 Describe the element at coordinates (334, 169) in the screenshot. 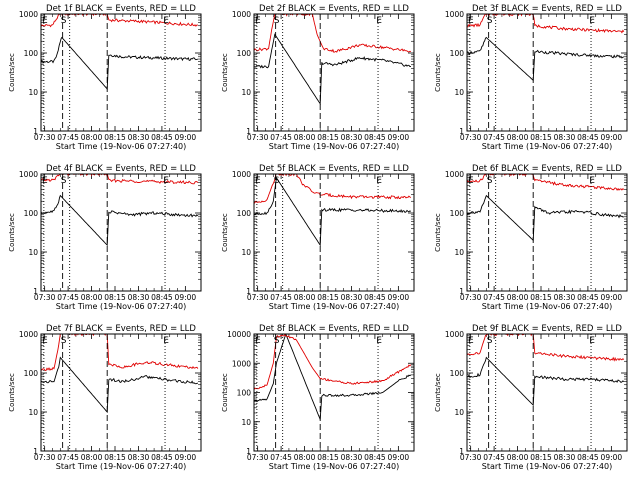

I see `chart-title: Det 5f BLACK = Events, RED = LLD` at that location.